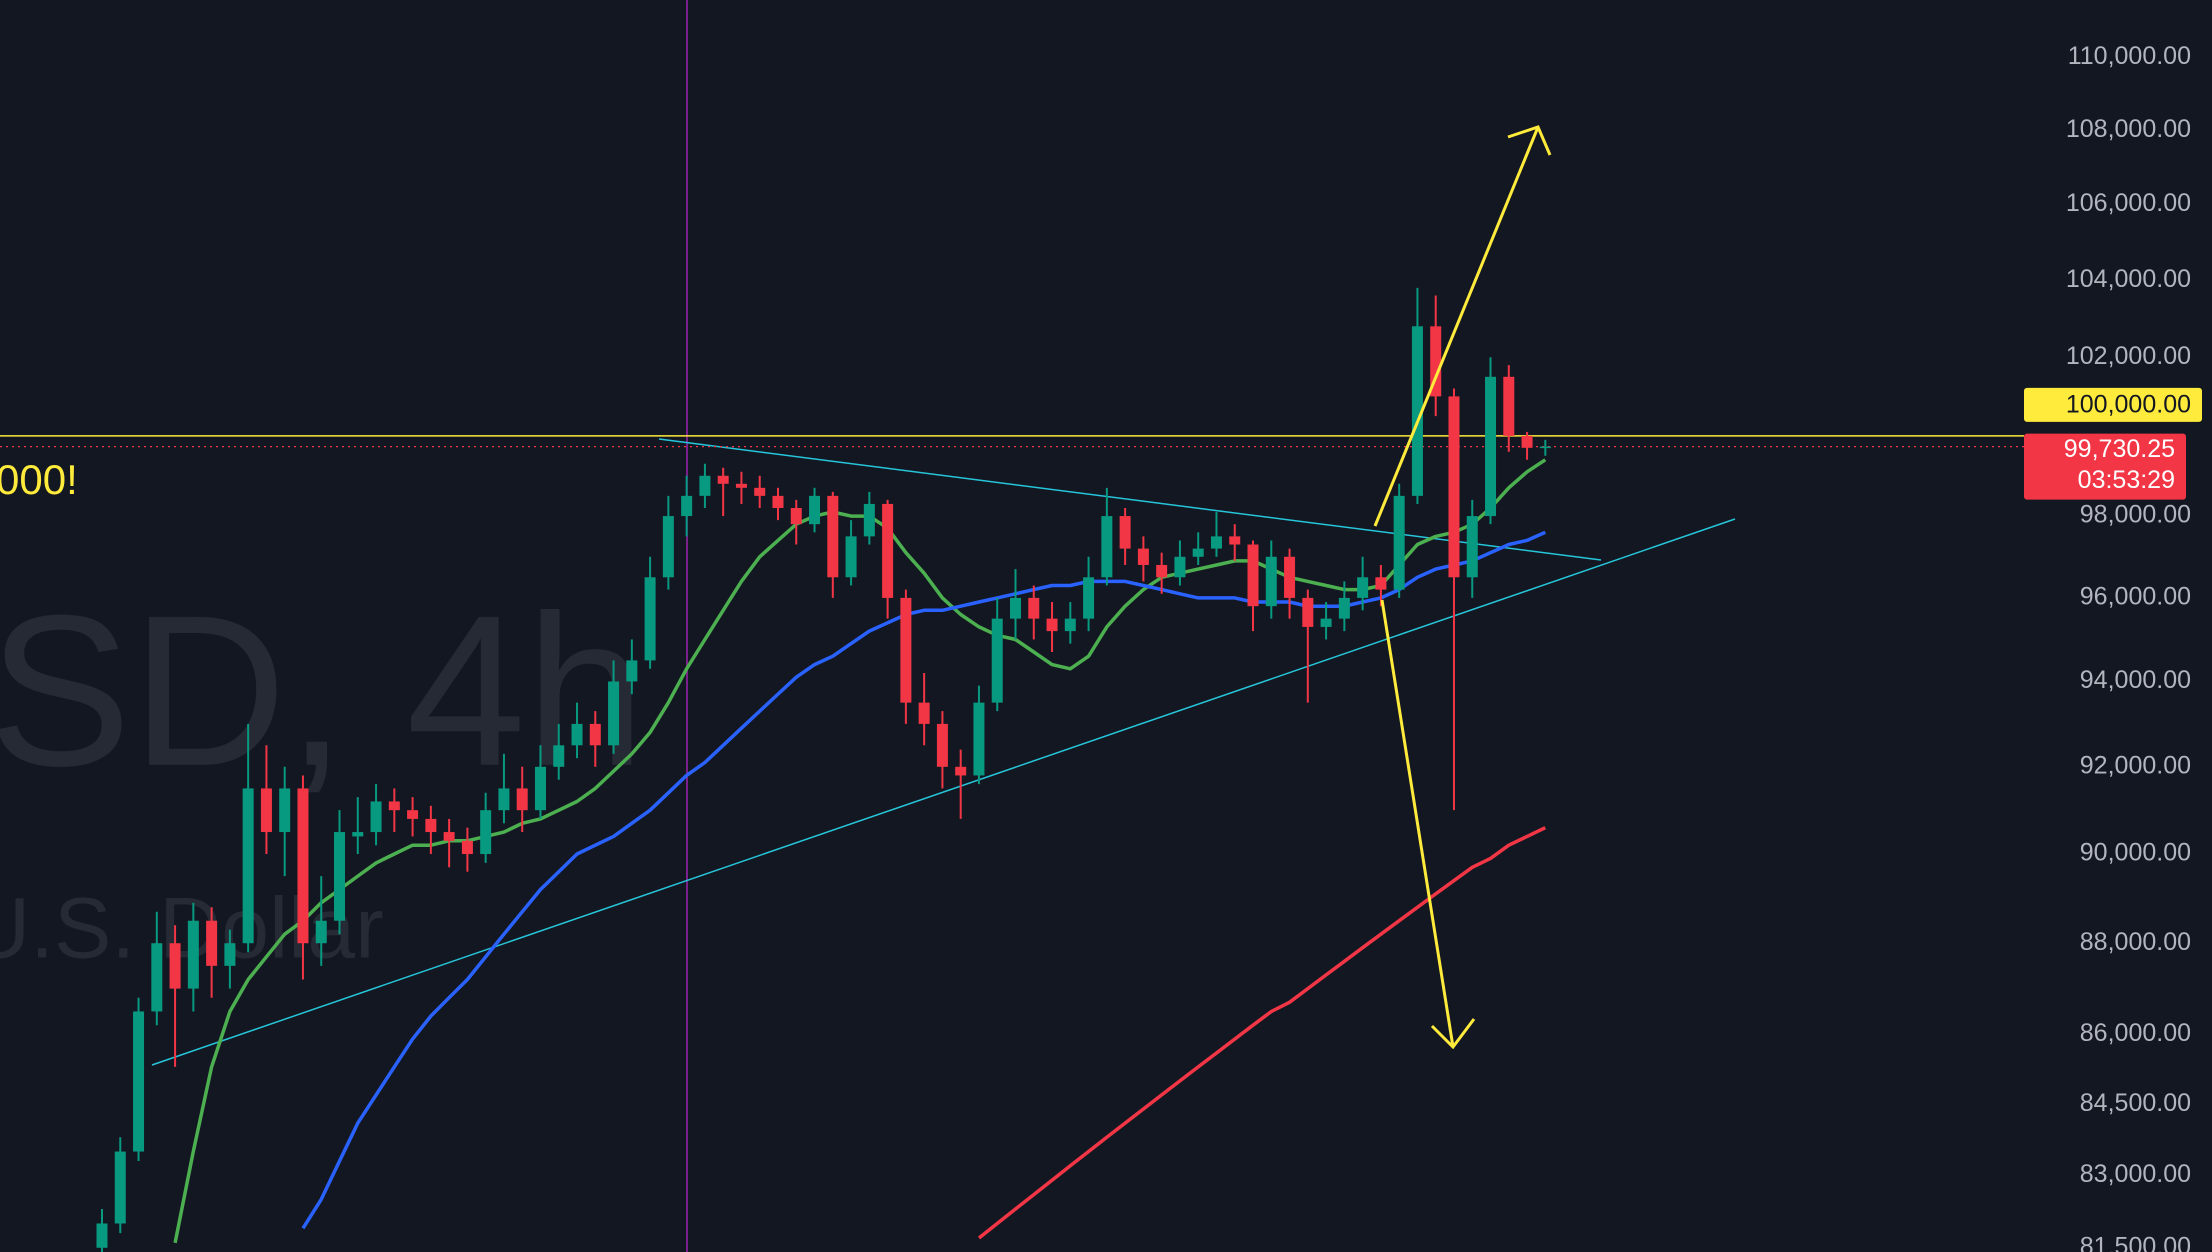 The image size is (2212, 1252). I want to click on arrow-up-head, so click(1529, 140).